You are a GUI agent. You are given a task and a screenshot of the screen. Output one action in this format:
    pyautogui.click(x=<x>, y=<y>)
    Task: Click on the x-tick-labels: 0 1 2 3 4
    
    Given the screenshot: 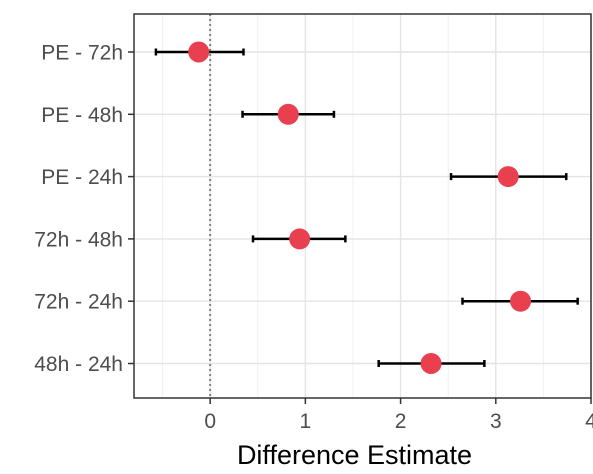 What is the action you would take?
    pyautogui.click(x=398, y=421)
    